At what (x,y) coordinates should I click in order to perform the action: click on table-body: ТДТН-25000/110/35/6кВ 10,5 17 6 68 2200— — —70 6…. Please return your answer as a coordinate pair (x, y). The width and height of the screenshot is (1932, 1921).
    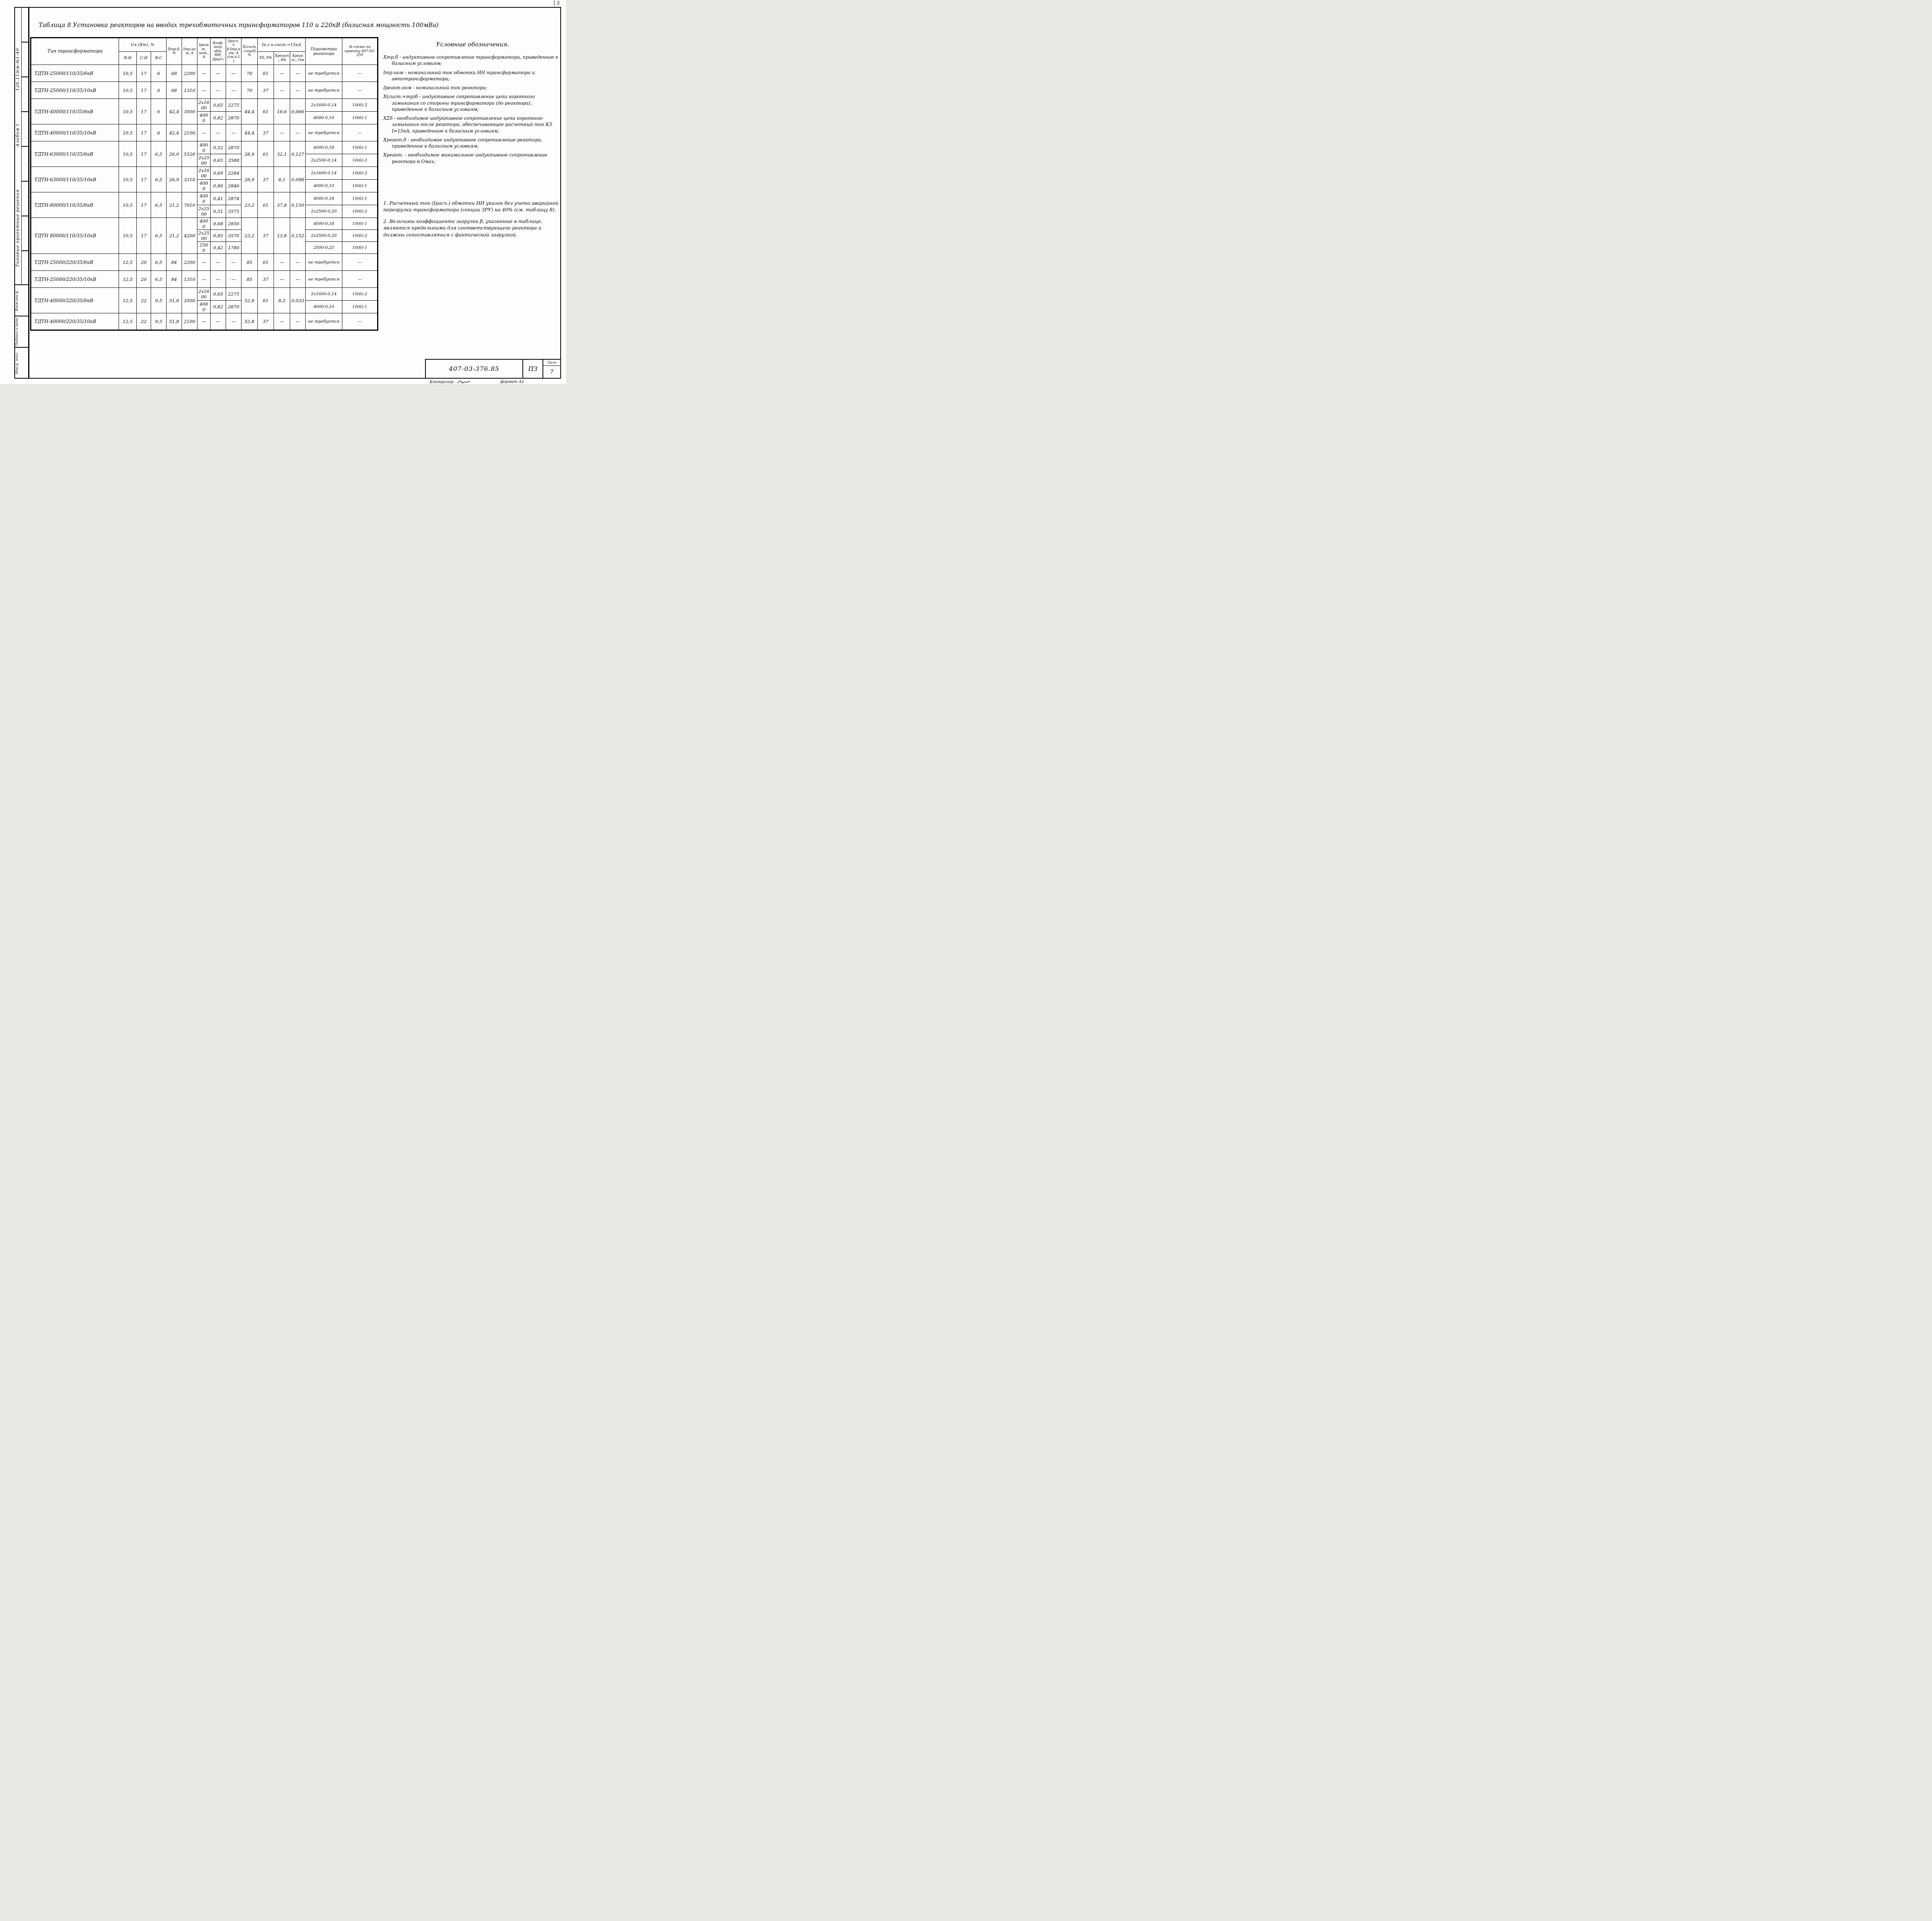
    Looking at the image, I should click on (205, 197).